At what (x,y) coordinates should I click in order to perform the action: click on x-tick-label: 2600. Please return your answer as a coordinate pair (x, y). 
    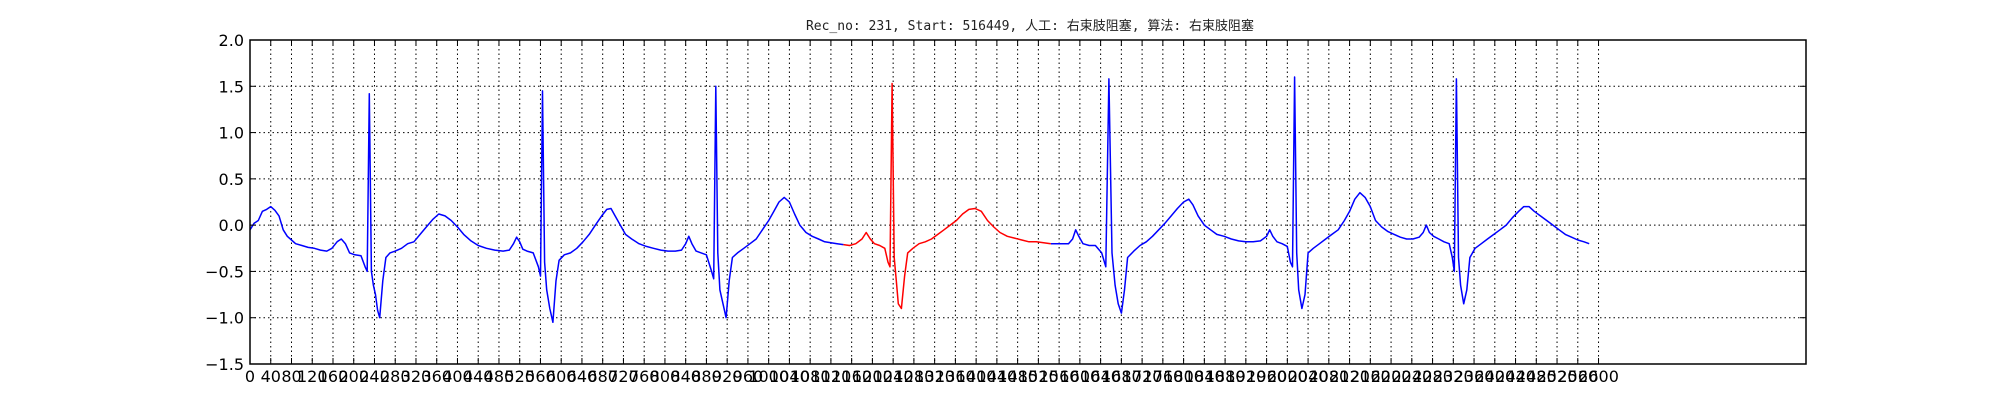
    Looking at the image, I should click on (1598, 376).